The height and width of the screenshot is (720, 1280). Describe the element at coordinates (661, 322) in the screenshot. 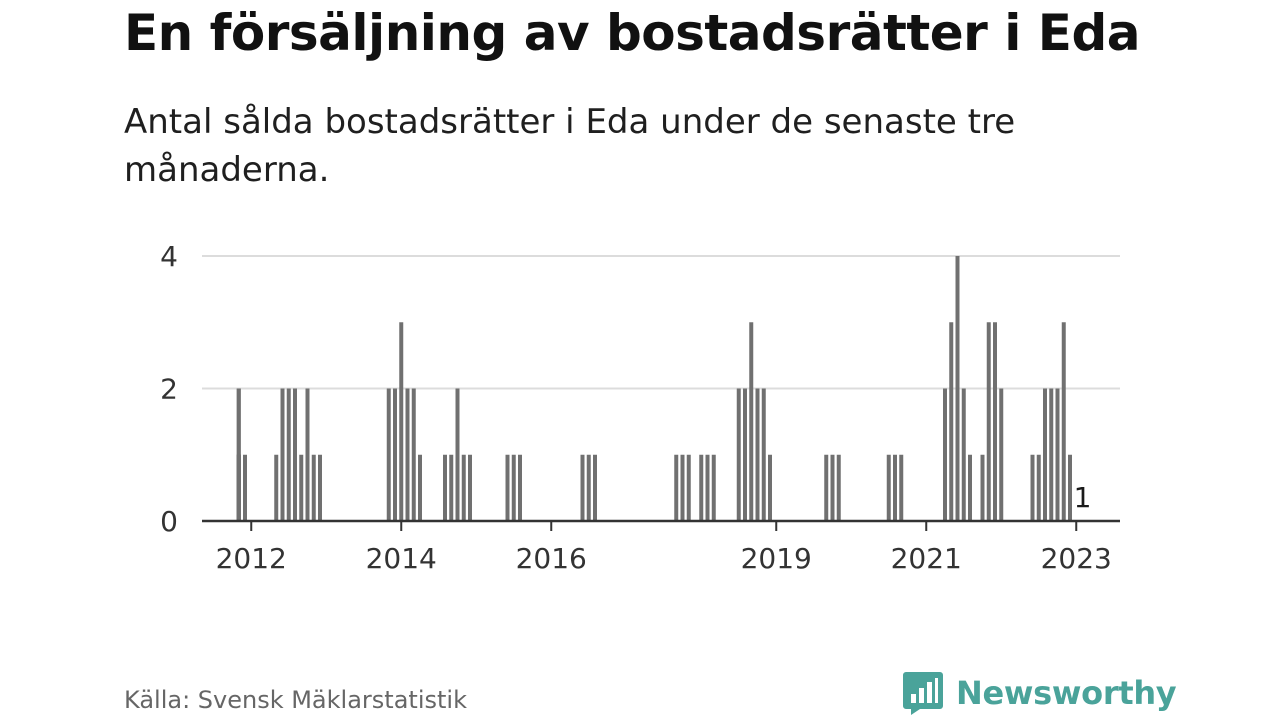

I see `grid-lines` at that location.